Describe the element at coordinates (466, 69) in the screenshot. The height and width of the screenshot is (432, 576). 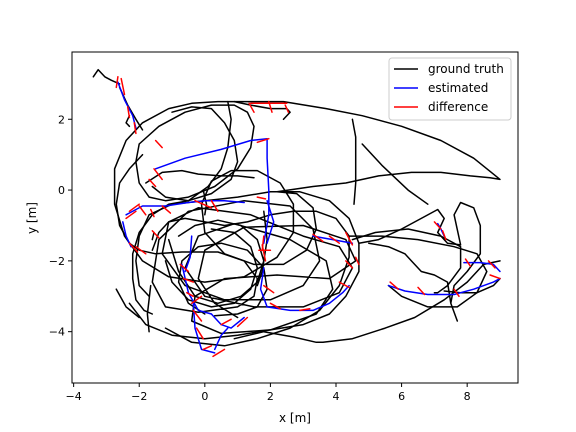
I see `legend-label-ground-truth: ground truth` at that location.